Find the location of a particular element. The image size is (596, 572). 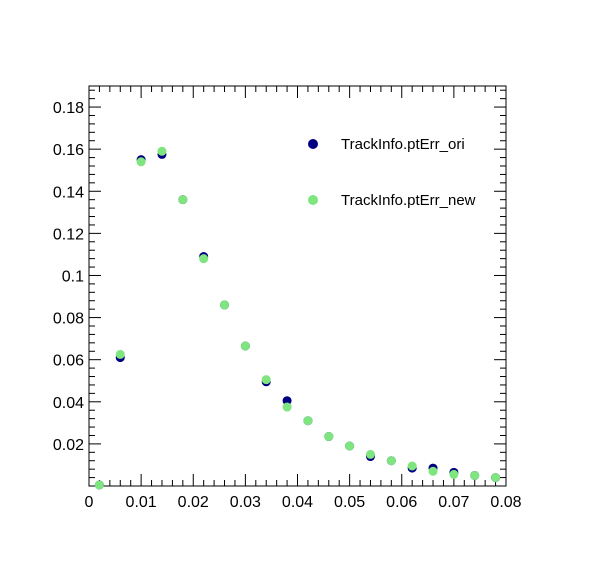

x-tick-labels: 0 0.01 0.02 0.03 0.04 0.05 0.06 0.07 0.08 is located at coordinates (303, 502).